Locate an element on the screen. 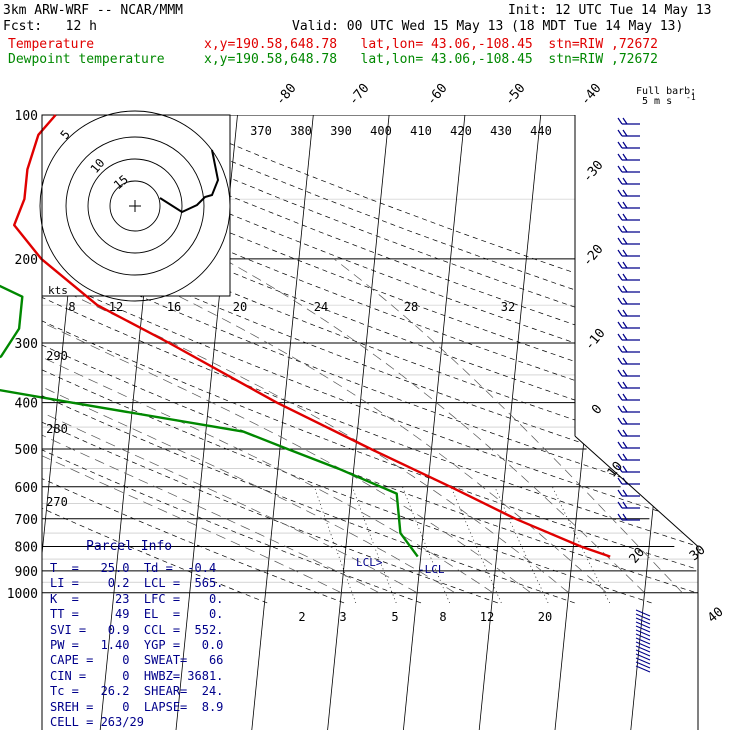 The width and height of the screenshot is (740, 740). pressure-tick-label: 100 is located at coordinates (26, 116).